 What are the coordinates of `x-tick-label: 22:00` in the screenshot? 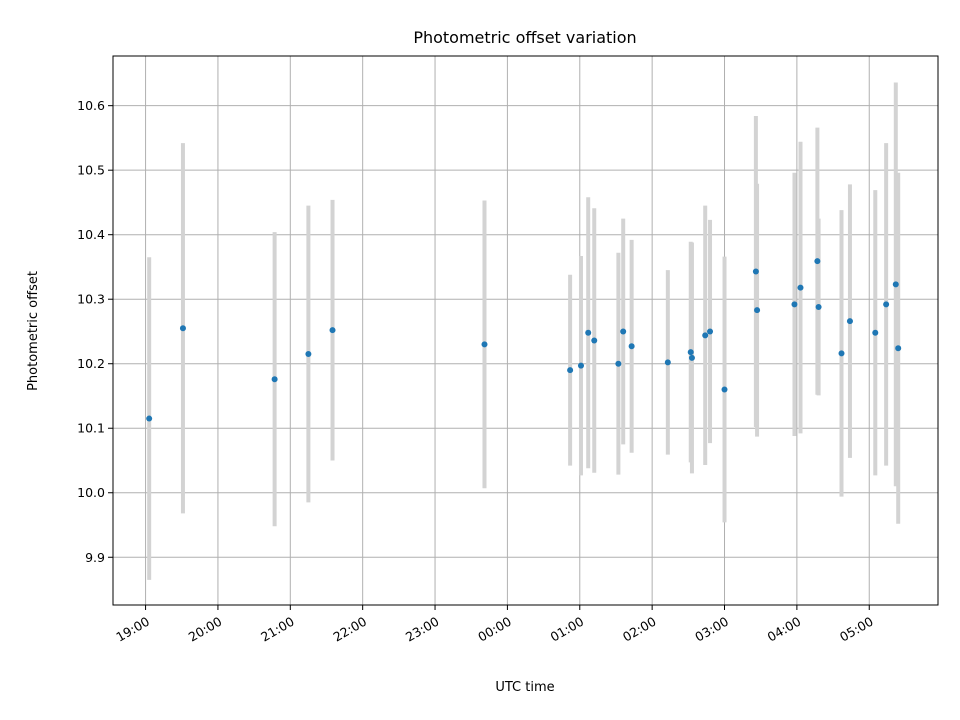 It's located at (349, 629).